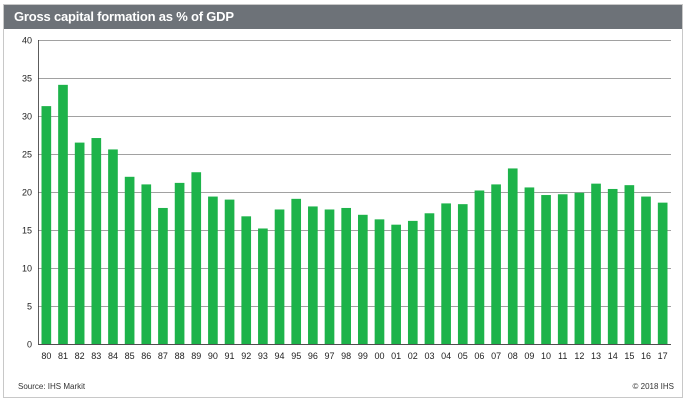  Describe the element at coordinates (413, 356) in the screenshot. I see `x-tick-label: 02` at that location.